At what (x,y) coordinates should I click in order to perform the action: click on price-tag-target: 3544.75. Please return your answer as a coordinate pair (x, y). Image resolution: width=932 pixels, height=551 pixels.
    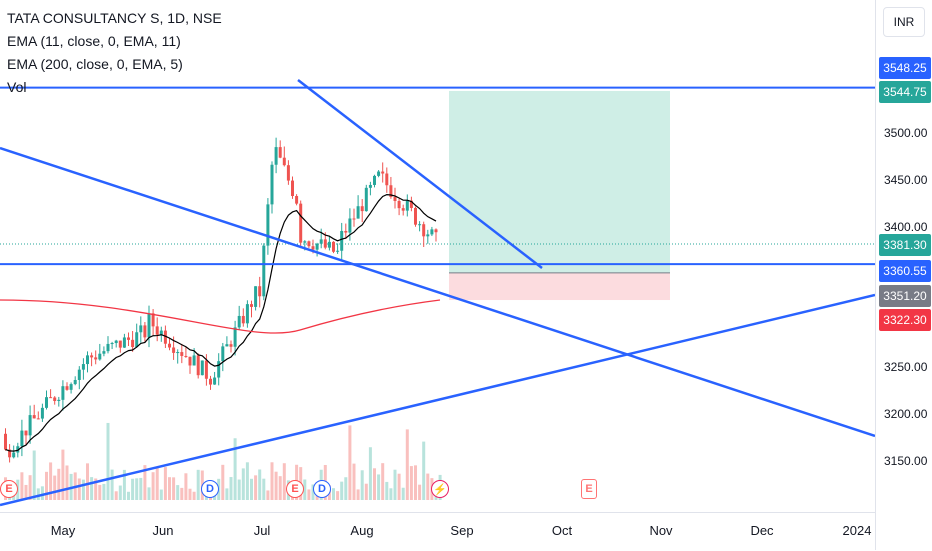
    Looking at the image, I should click on (905, 92).